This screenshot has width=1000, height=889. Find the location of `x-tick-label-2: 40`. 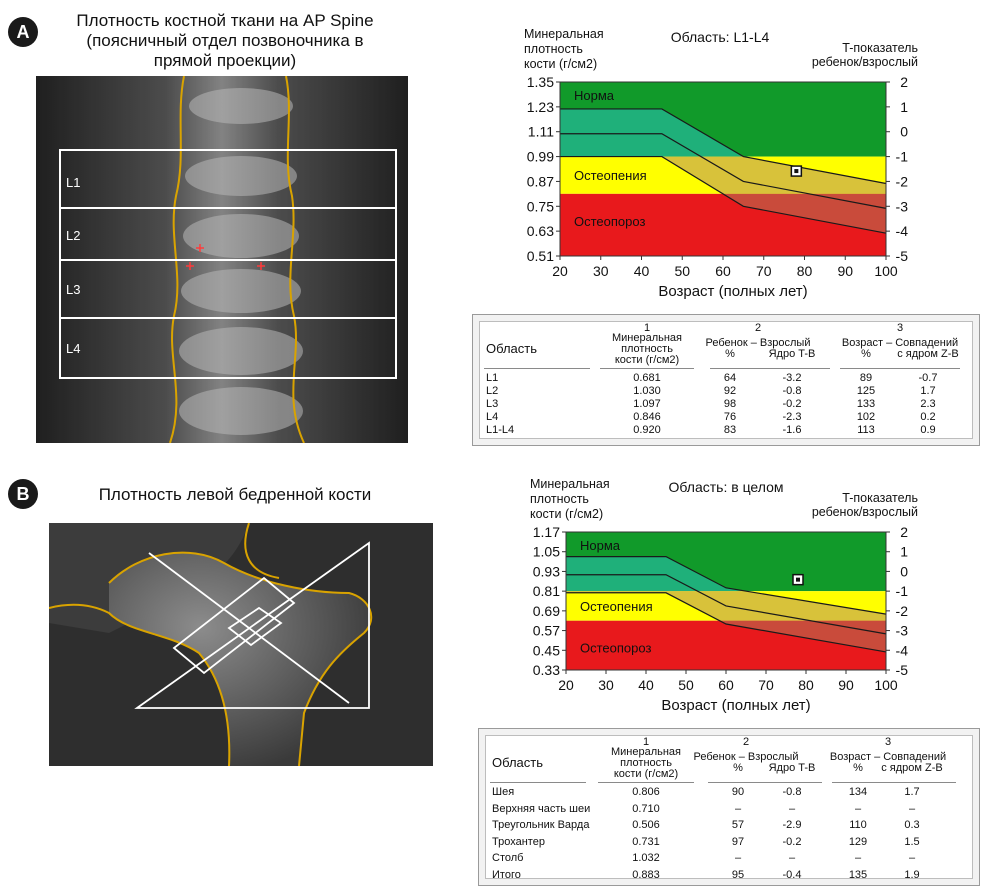

x-tick-label-2: 40 is located at coordinates (642, 271).